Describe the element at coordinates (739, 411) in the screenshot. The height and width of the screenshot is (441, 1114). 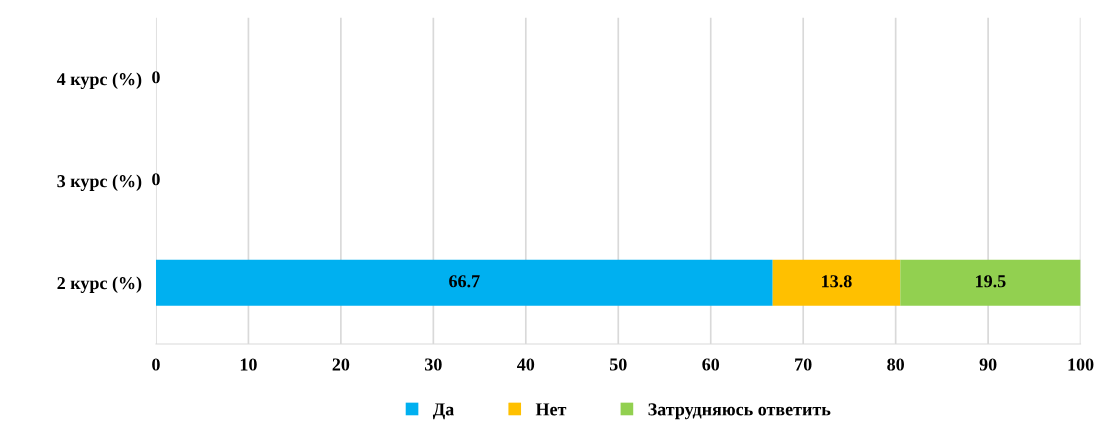
I see `legend-label: Затрудняюсь ответить` at that location.